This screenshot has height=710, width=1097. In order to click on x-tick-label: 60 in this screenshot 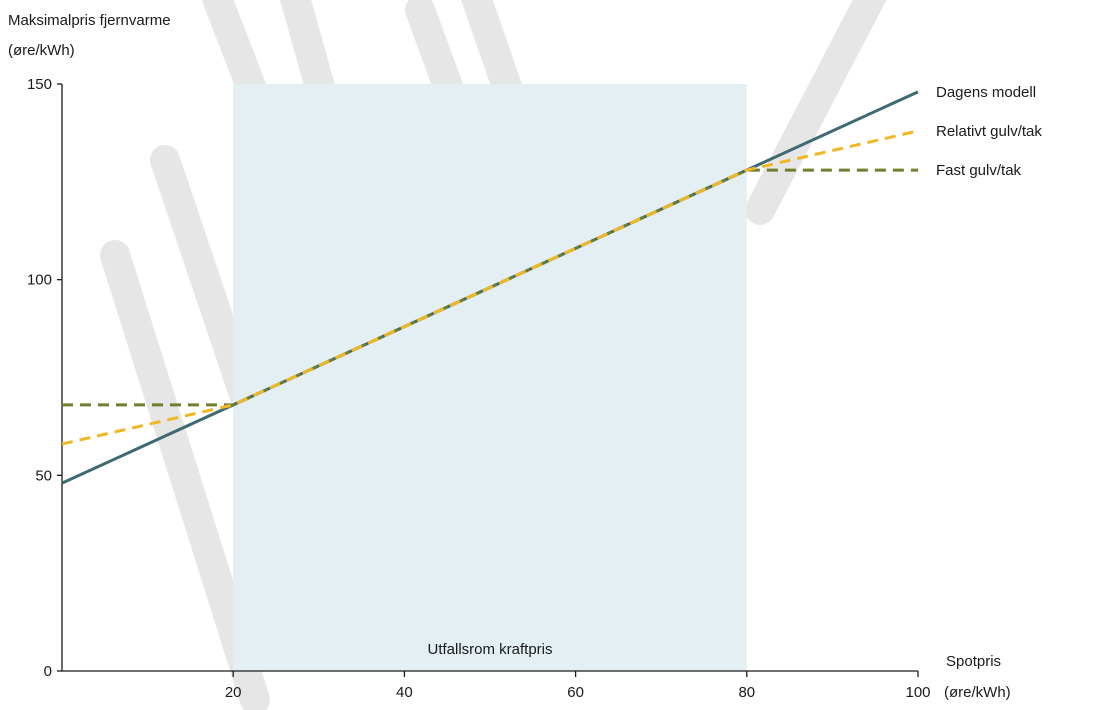, I will do `click(575, 692)`.